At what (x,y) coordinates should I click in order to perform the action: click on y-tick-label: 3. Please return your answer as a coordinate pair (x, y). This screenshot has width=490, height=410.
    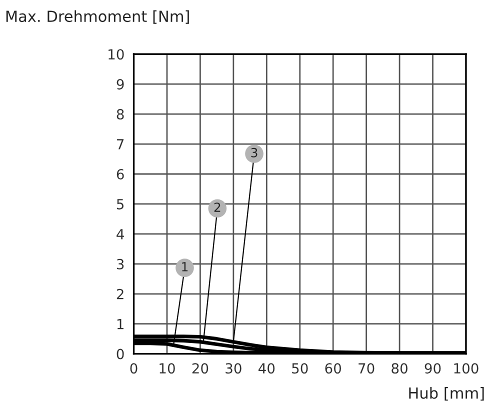
    Looking at the image, I should click on (120, 264).